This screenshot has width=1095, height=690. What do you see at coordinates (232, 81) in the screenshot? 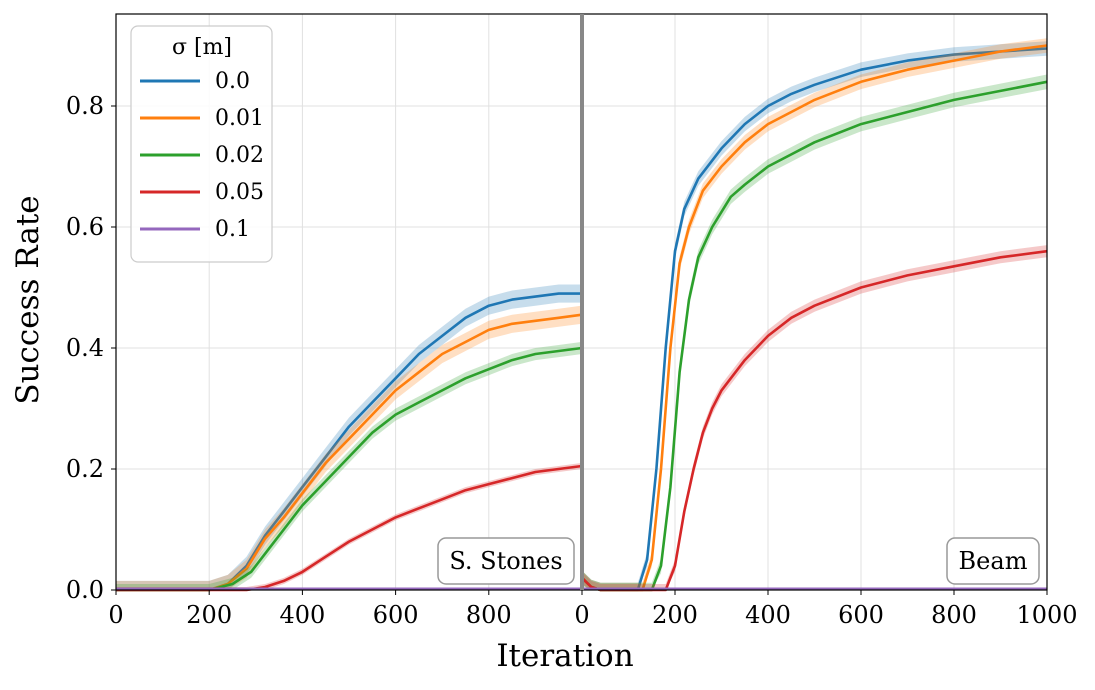
I see `legend-entry-label: 0.0` at bounding box center [232, 81].